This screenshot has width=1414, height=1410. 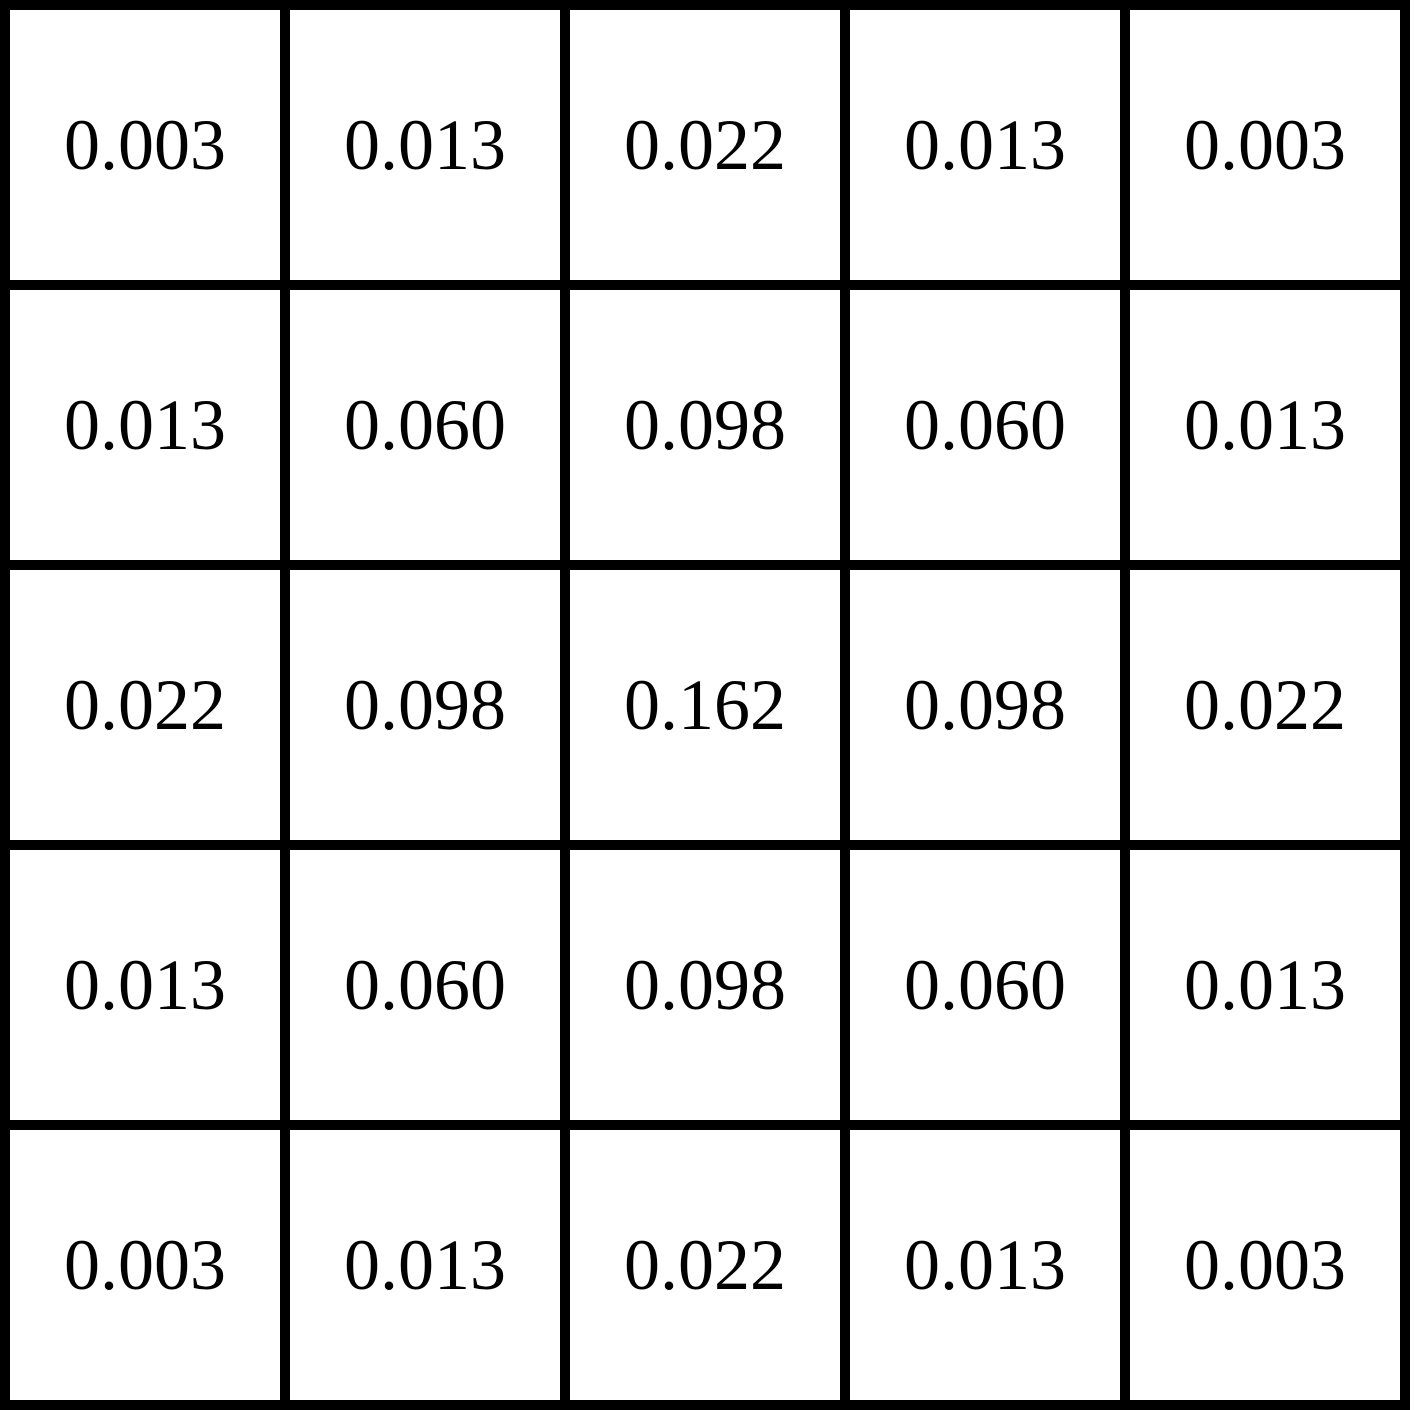 I want to click on kernel-cell-r4-c4: 0.060, so click(x=985, y=985).